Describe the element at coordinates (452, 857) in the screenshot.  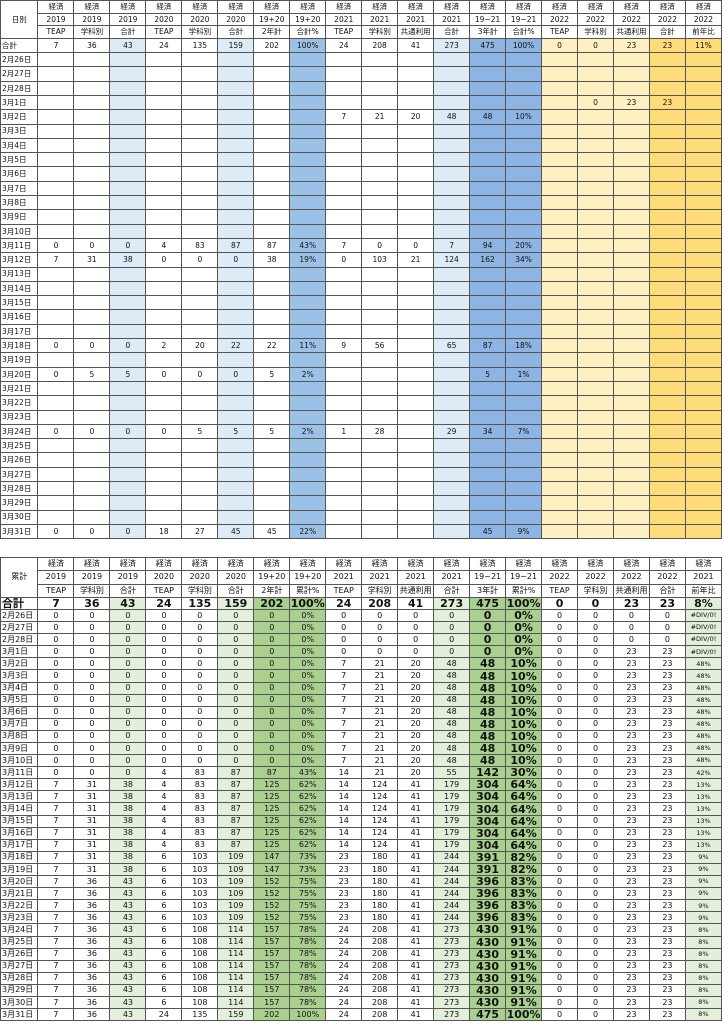
I see `cell: 244` at that location.